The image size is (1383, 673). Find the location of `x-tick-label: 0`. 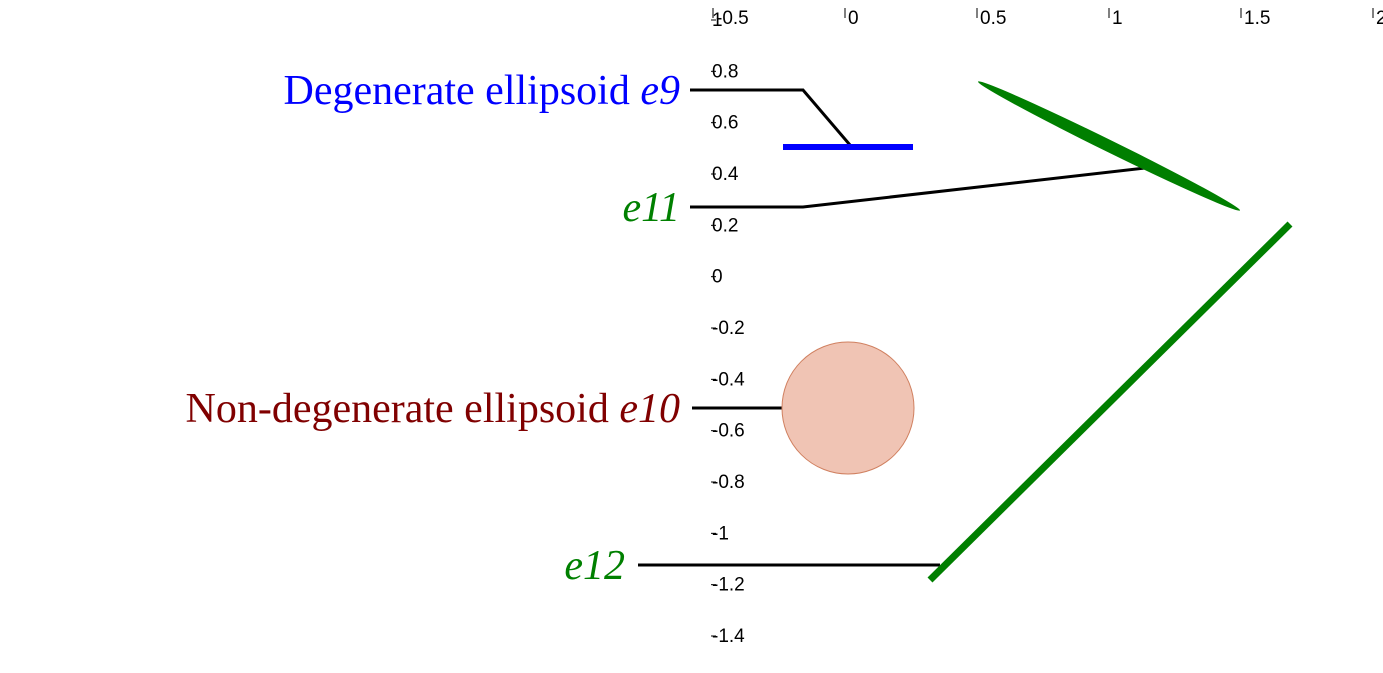

x-tick-label: 0 is located at coordinates (853, 18).